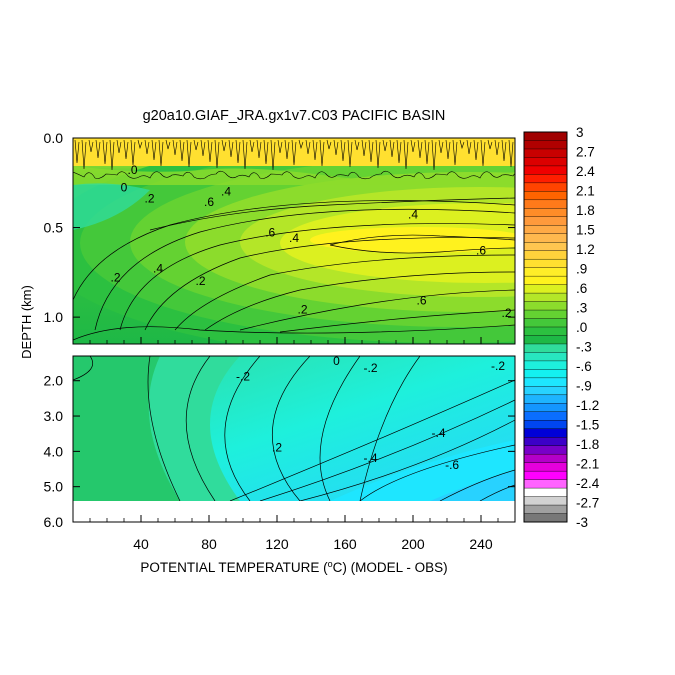 The image size is (675, 675). I want to click on surface-noise-contours, so click(294, 159).